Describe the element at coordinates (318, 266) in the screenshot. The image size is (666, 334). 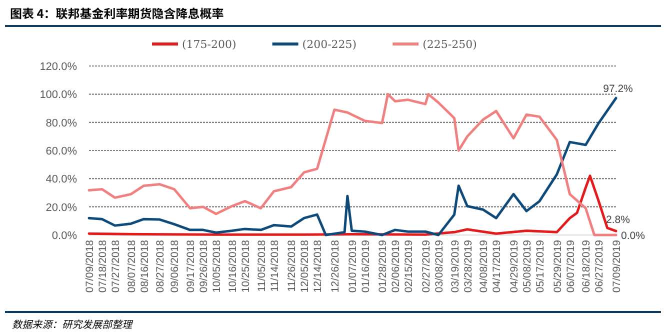
I see `x-tick-label: 12/14/2018` at that location.